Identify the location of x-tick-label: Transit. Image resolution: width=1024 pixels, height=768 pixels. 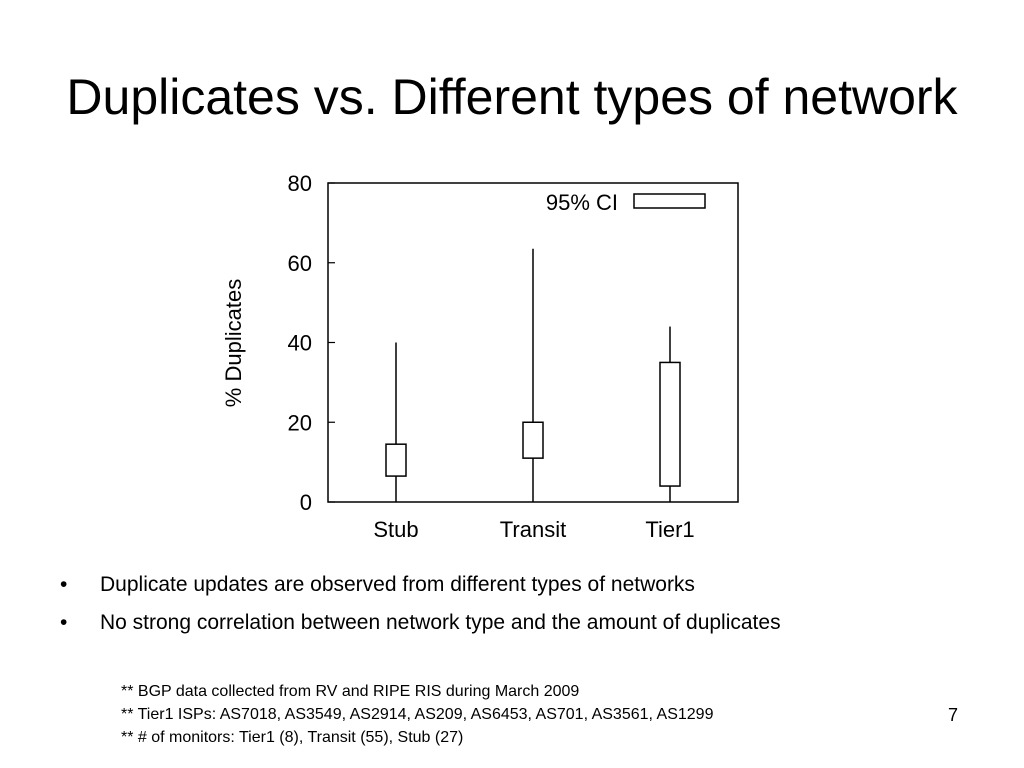
(533, 529).